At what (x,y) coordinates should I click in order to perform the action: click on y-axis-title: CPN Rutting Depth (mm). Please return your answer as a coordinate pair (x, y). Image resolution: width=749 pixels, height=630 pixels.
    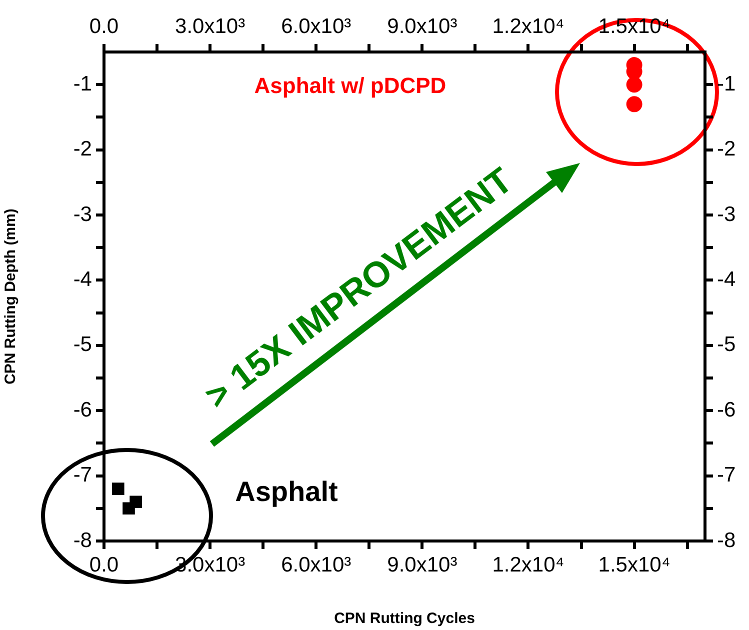
    Looking at the image, I should click on (11, 296).